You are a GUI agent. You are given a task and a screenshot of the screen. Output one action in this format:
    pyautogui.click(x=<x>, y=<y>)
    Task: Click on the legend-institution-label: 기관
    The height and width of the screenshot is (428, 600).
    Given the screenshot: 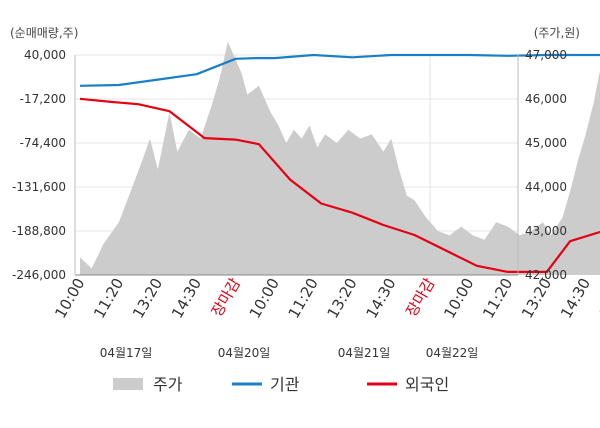 What is the action you would take?
    pyautogui.click(x=285, y=384)
    